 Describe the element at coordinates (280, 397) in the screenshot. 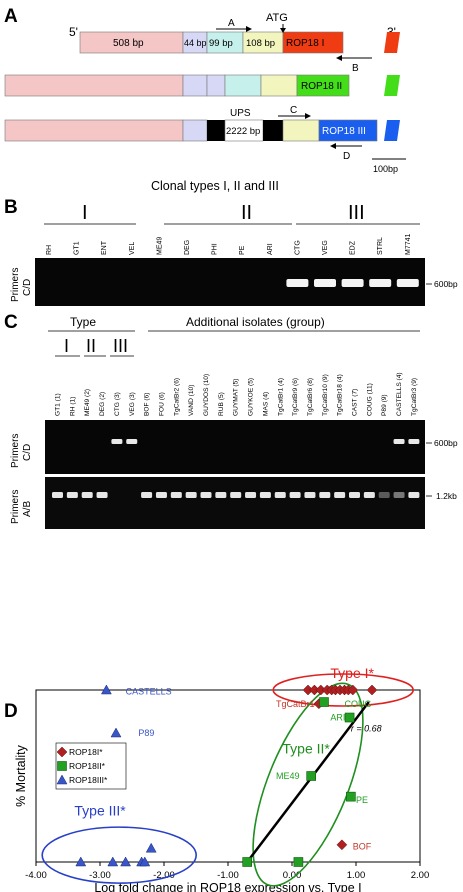

I see `lane-label-c: TgCatBr1 (4)` at that location.